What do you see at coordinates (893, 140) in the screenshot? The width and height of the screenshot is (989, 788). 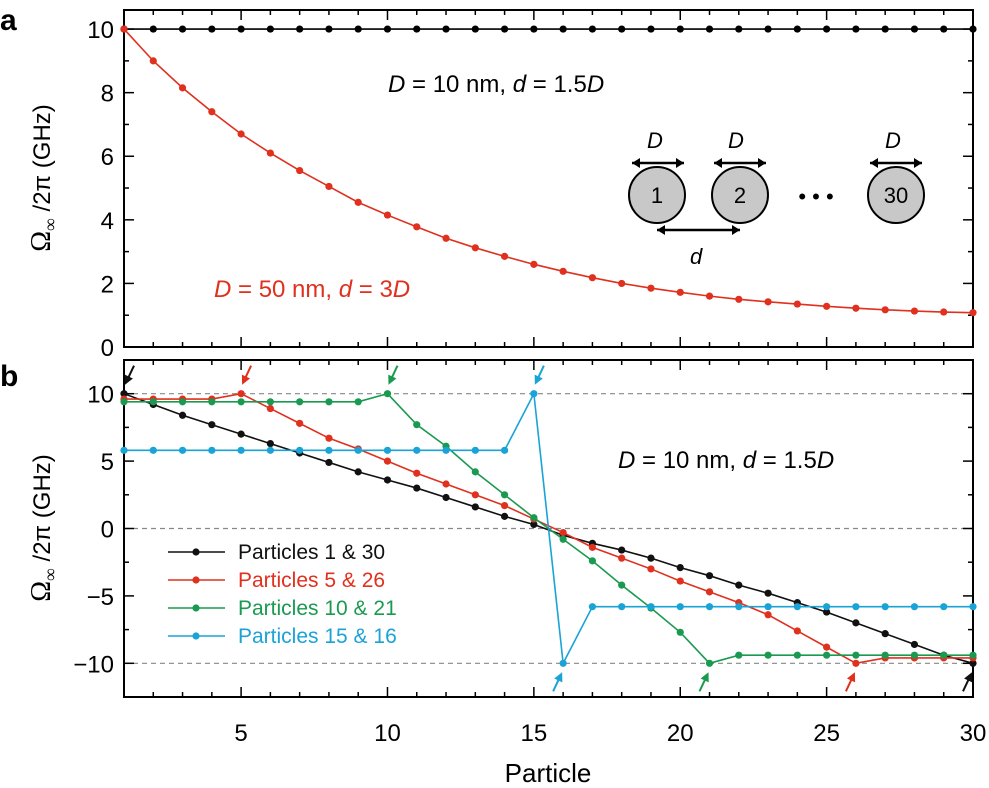 I see `inset-D-label-30: D` at bounding box center [893, 140].